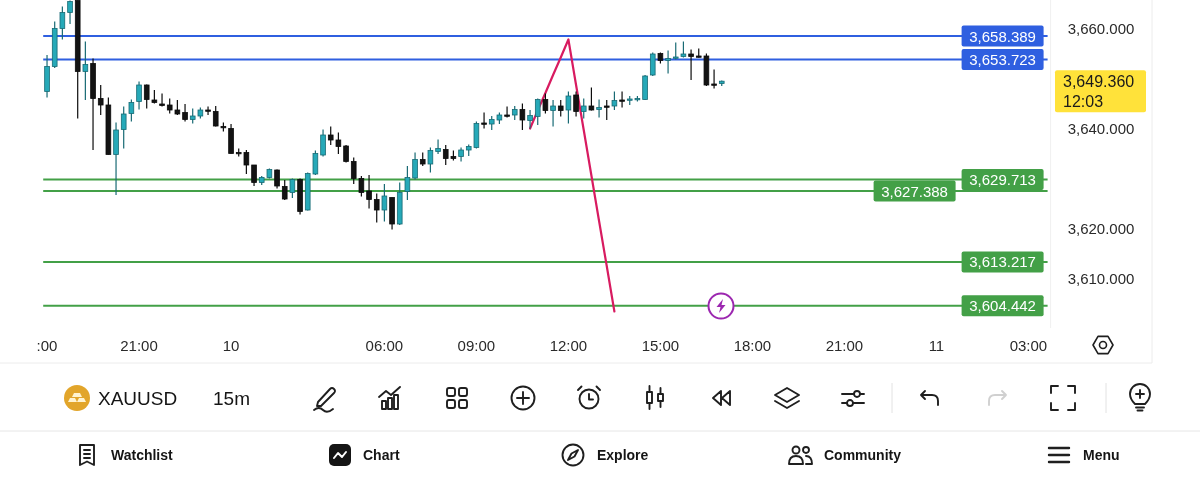 The width and height of the screenshot is (1200, 480). What do you see at coordinates (1101, 278) in the screenshot?
I see `y-tick-label: 3,610.000` at bounding box center [1101, 278].